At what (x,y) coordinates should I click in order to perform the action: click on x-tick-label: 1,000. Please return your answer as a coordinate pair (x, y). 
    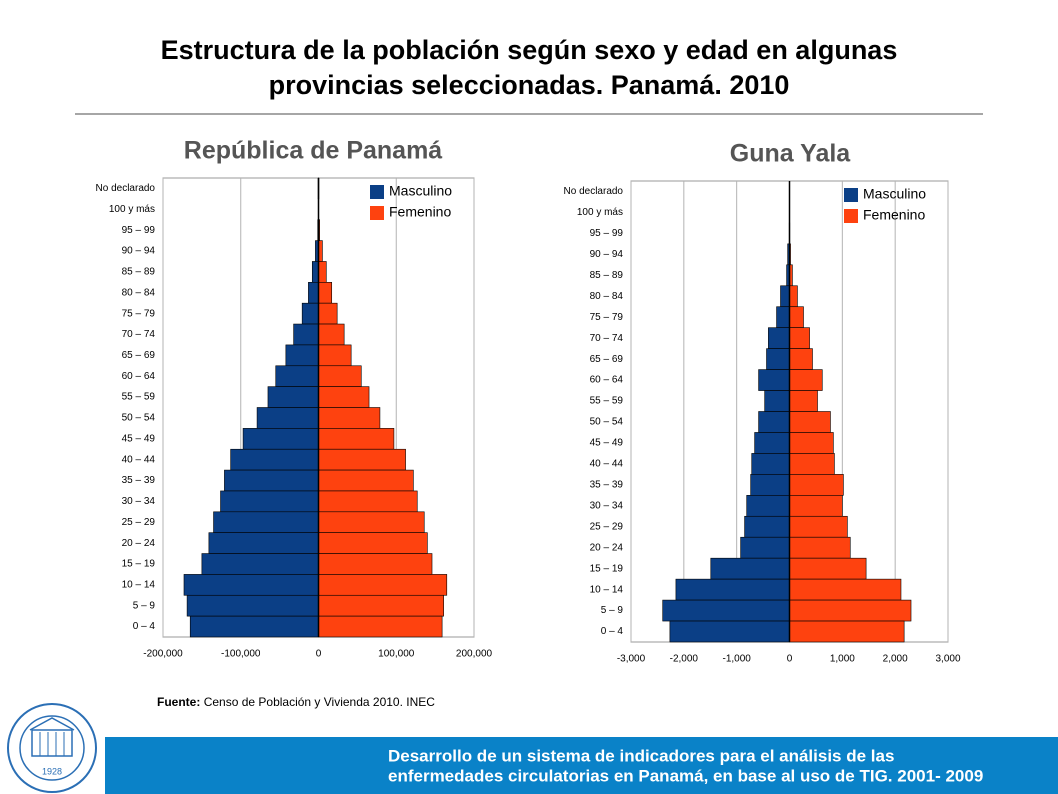
    Looking at the image, I should click on (842, 659).